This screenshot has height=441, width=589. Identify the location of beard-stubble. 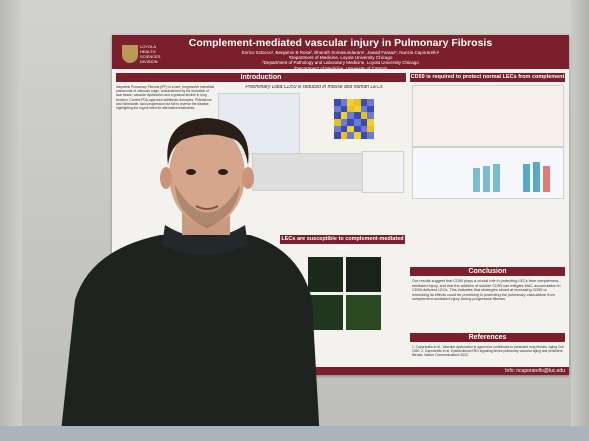
(207, 206).